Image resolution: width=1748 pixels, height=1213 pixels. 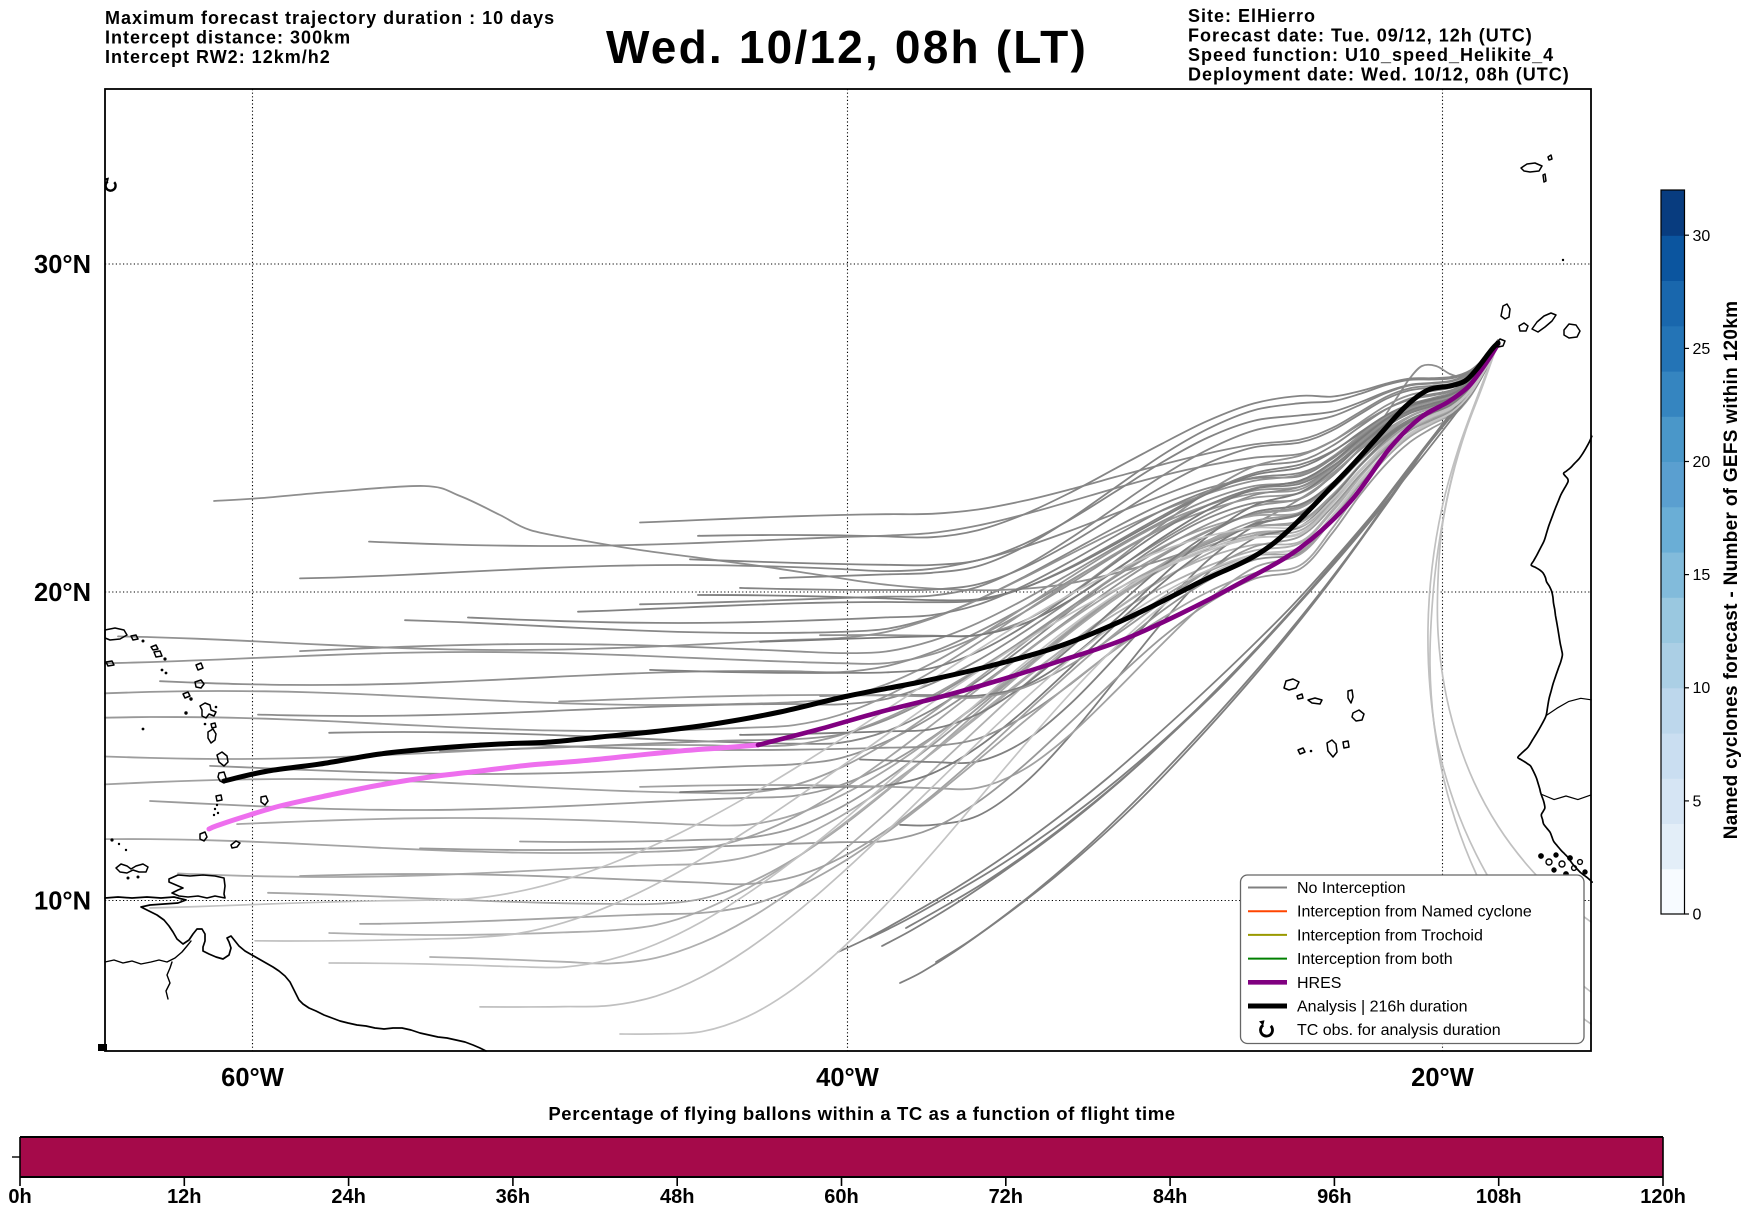 I want to click on svg-text: 10°N, so click(x=62, y=902).